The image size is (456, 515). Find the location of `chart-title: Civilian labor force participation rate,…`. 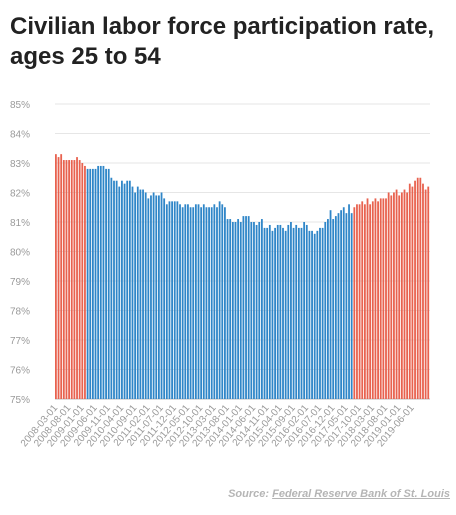

chart-title: Civilian labor force participation rate,… is located at coordinates (222, 41).